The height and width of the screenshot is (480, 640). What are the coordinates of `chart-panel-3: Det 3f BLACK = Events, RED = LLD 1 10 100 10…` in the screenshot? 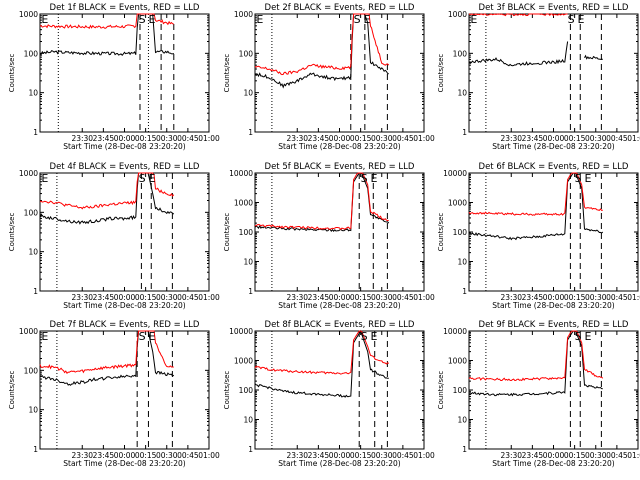 It's located at (538, 77).